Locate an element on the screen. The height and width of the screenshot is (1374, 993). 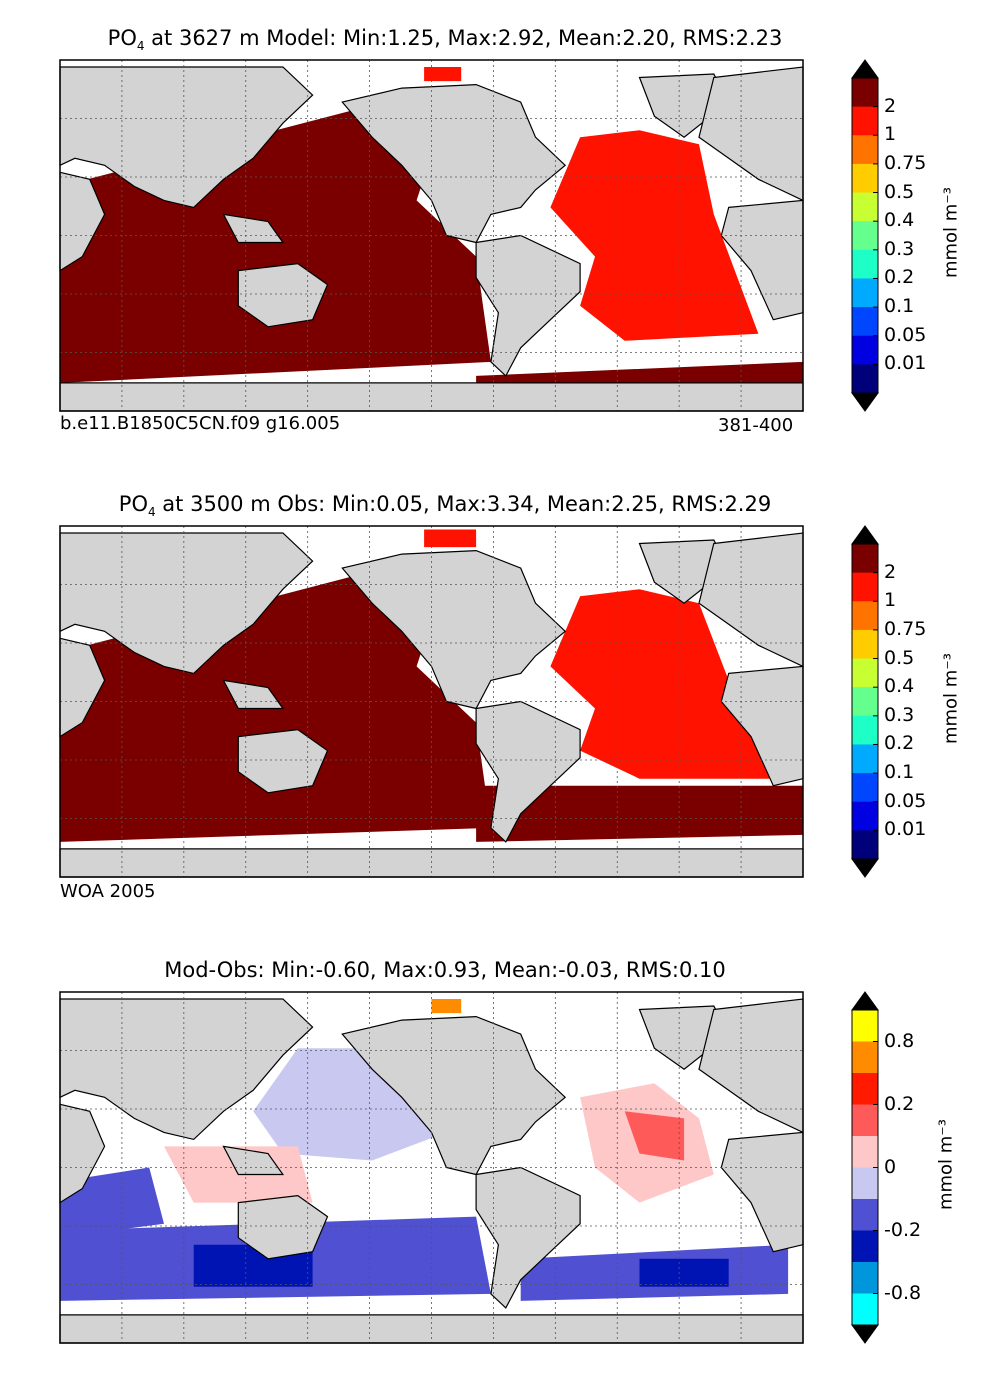
years-label: 381-400 is located at coordinates (756, 425).